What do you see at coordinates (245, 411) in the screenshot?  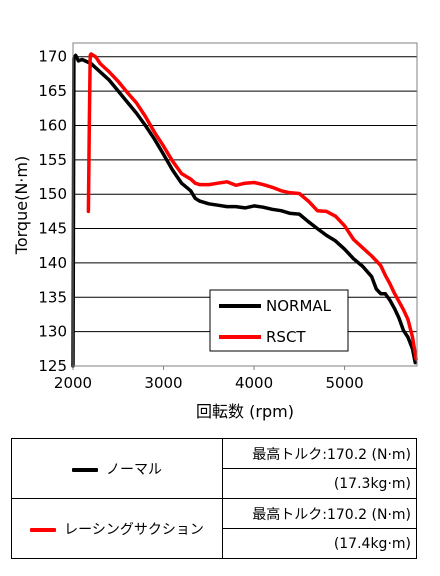 I see `x-axis-title: 回転数 (rpm)` at bounding box center [245, 411].